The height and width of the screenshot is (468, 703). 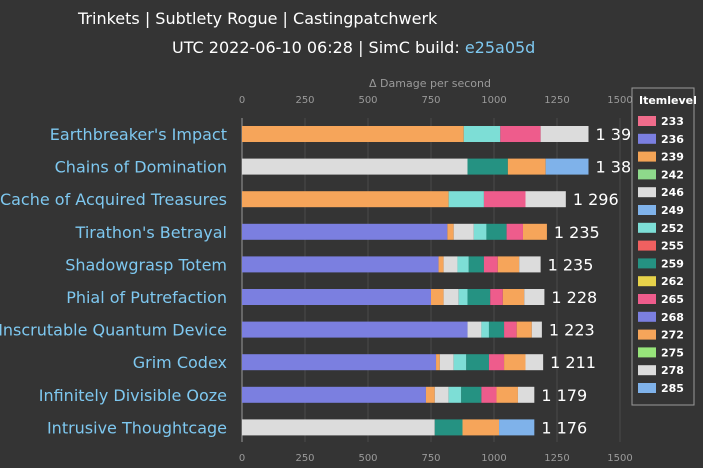 I want to click on legend-item: 272, so click(x=672, y=335).